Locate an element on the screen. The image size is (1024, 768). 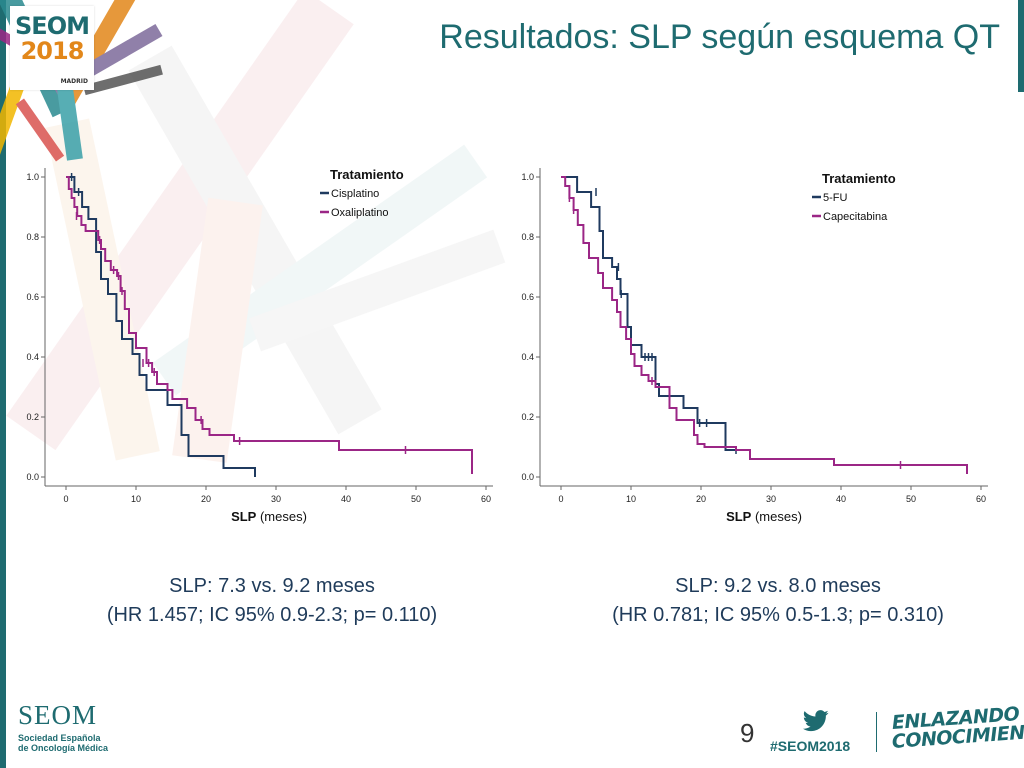
legend-label-oxaliplatino: Oxaliplatino is located at coordinates (359, 213).